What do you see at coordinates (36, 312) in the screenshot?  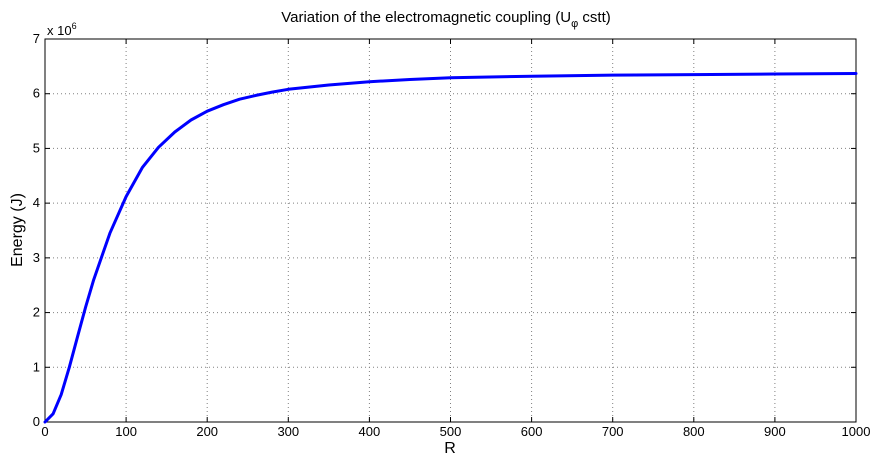 I see `y-tick-label: 2` at bounding box center [36, 312].